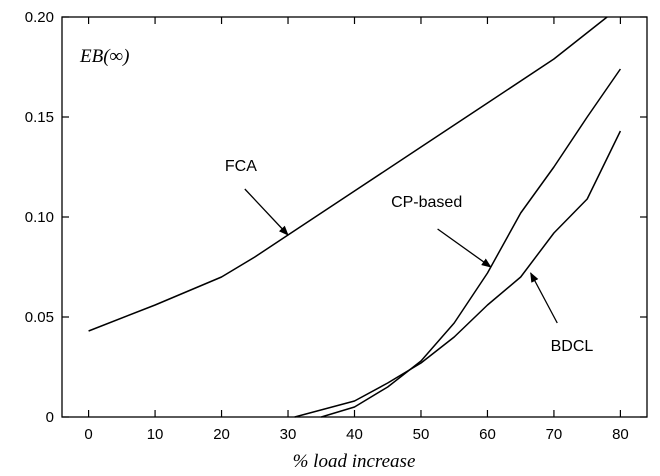 This screenshot has width=660, height=476. What do you see at coordinates (421, 434) in the screenshot?
I see `x-tick-label: 50` at bounding box center [421, 434].